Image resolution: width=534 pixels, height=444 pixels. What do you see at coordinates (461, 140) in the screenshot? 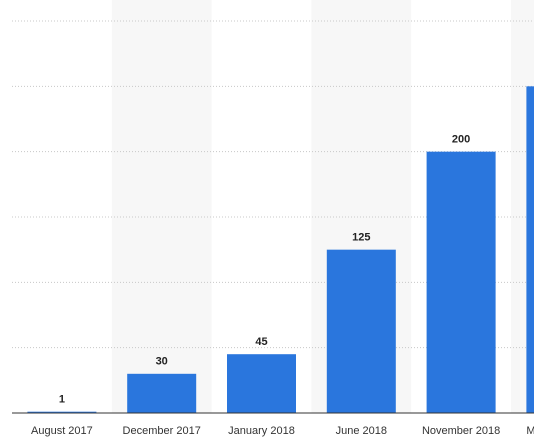
I see `value-label: 200` at bounding box center [461, 140].